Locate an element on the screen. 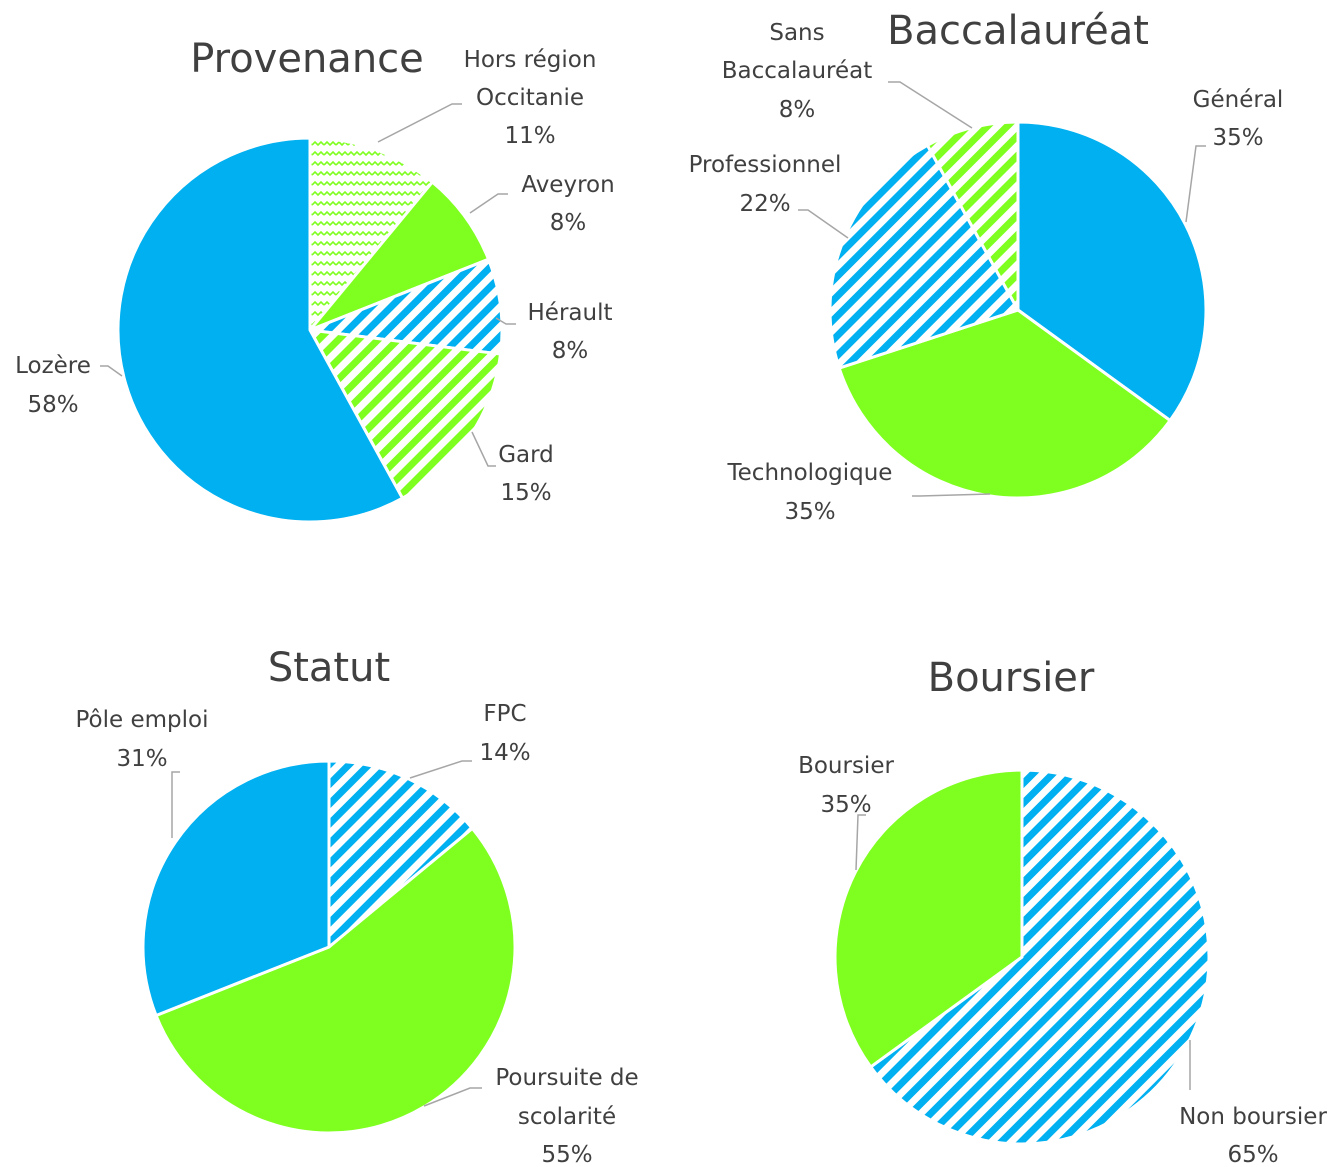 This screenshot has width=1343, height=1167. data-label: 55% is located at coordinates (566, 1154).